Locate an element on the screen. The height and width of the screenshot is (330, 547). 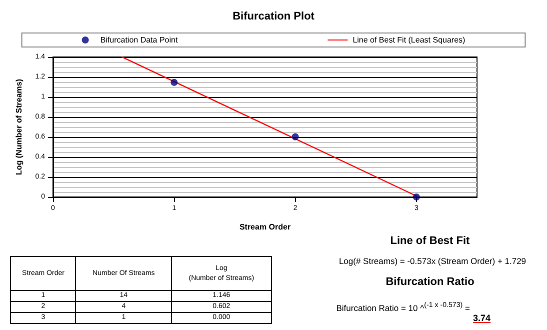
text: 3.74 is located at coordinates (482, 318).